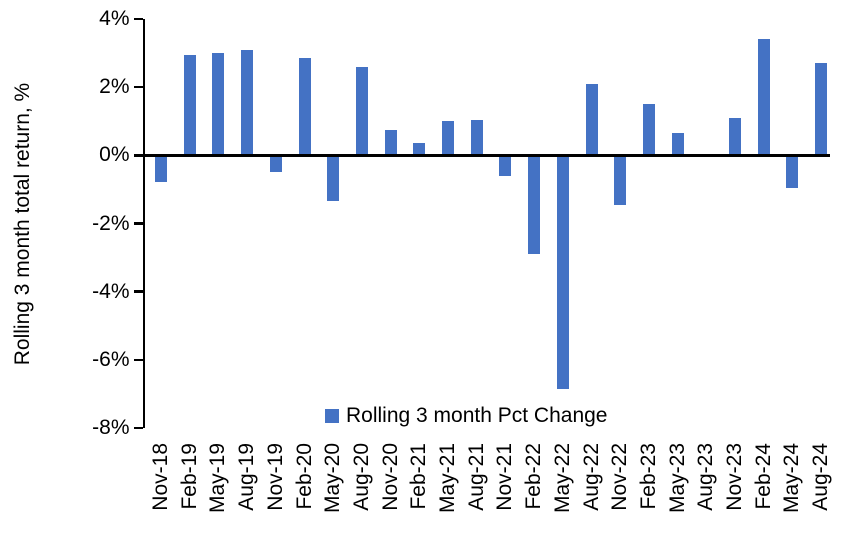 Image resolution: width=852 pixels, height=539 pixels. I want to click on x-tick-label: Nov-19, so click(275, 477).